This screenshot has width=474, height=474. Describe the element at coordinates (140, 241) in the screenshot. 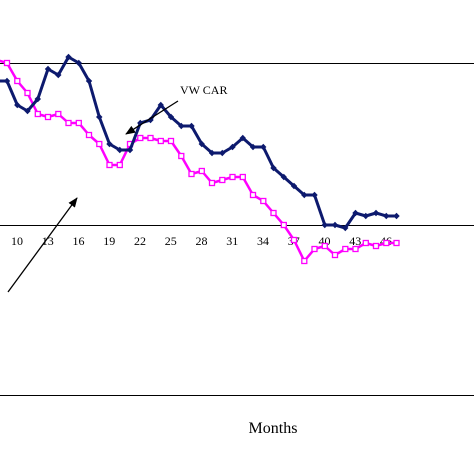

I see `x-tick-label: 22` at that location.